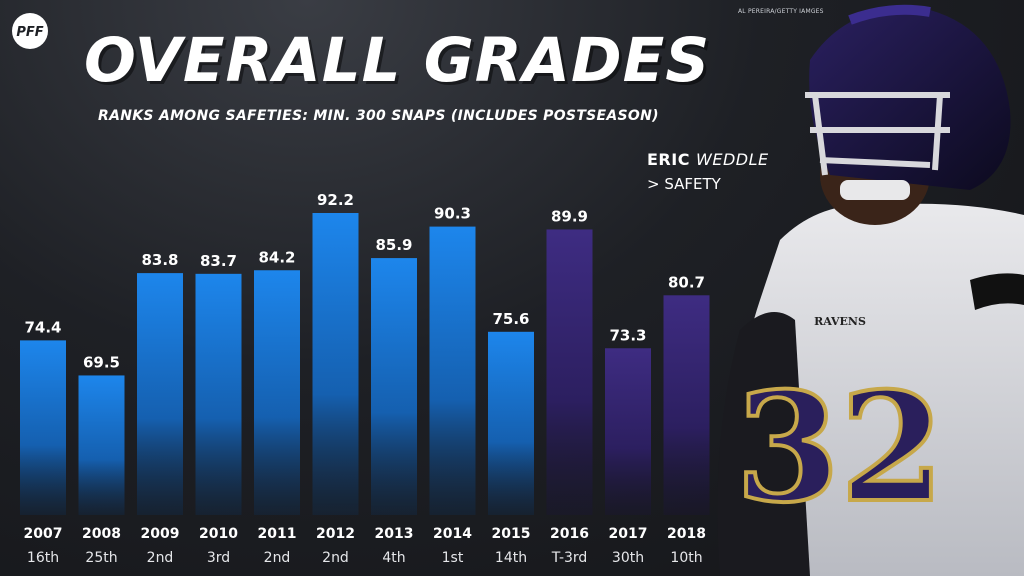 The height and width of the screenshot is (576, 1024). I want to click on value-label-2011: 84.2, so click(276, 257).